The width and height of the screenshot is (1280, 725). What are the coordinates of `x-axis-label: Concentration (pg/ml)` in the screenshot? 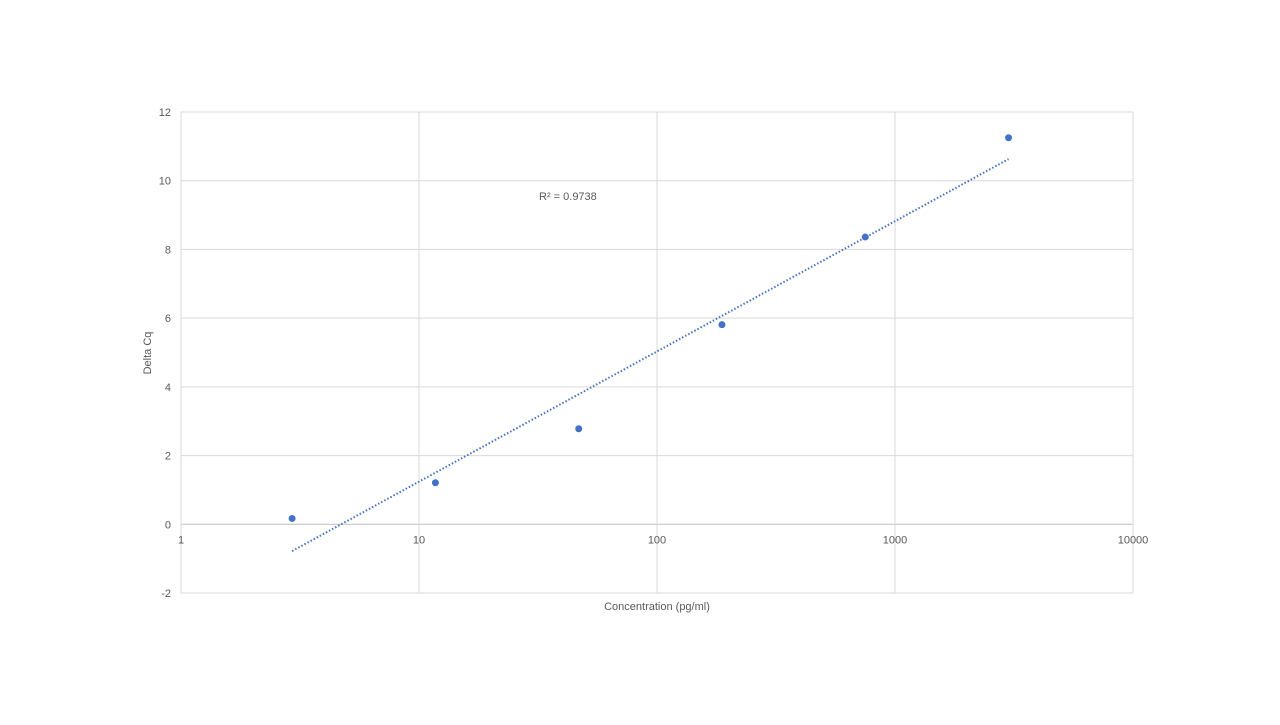 It's located at (657, 607).